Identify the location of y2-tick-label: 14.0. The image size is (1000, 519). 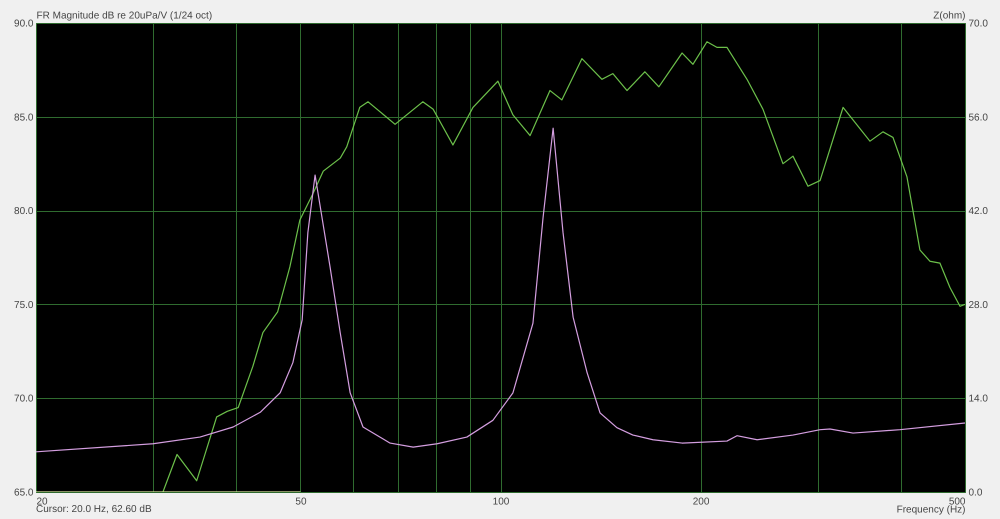
(978, 399).